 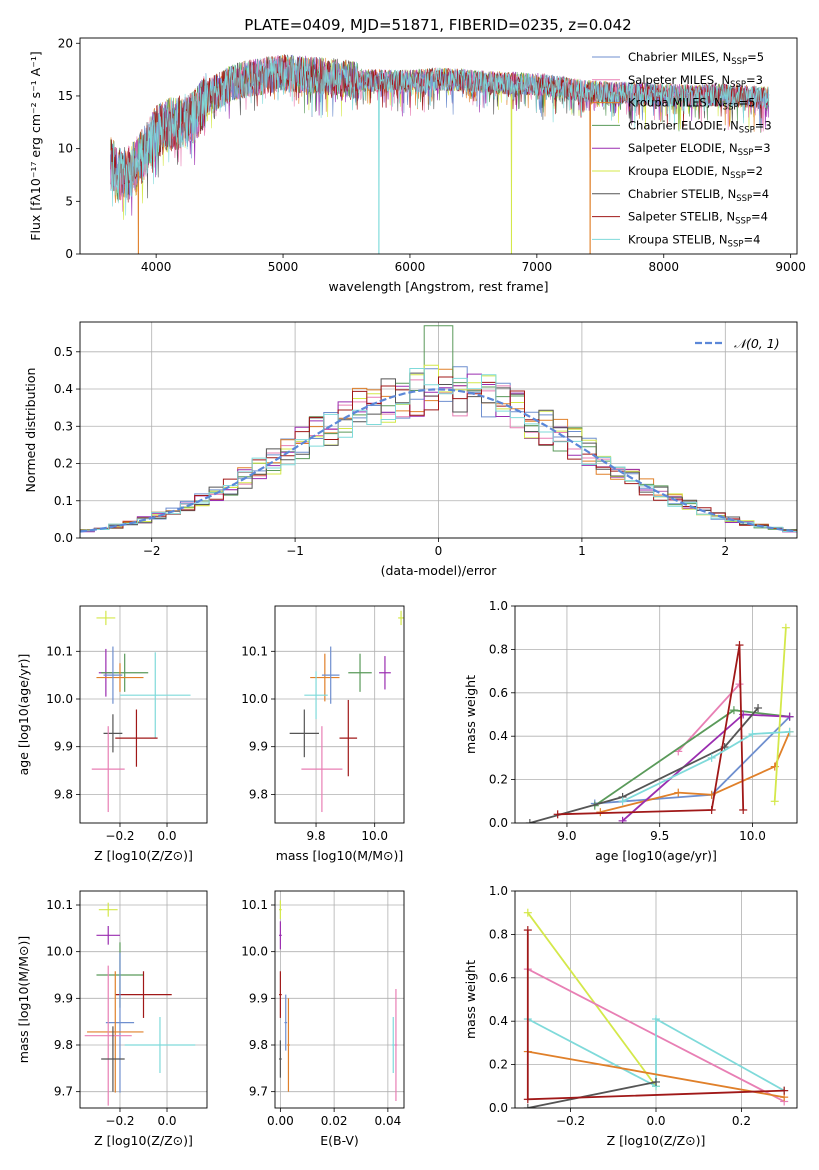 I want to click on y-tick-label: 0, so click(x=69, y=254).